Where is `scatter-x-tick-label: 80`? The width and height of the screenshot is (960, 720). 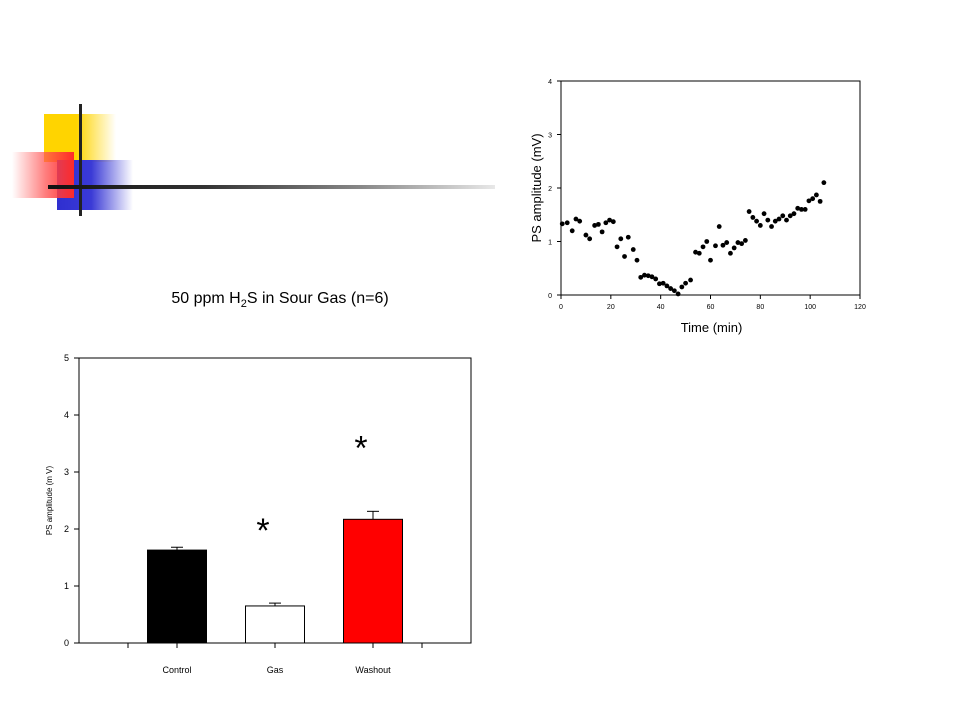
scatter-x-tick-label: 80 is located at coordinates (760, 307).